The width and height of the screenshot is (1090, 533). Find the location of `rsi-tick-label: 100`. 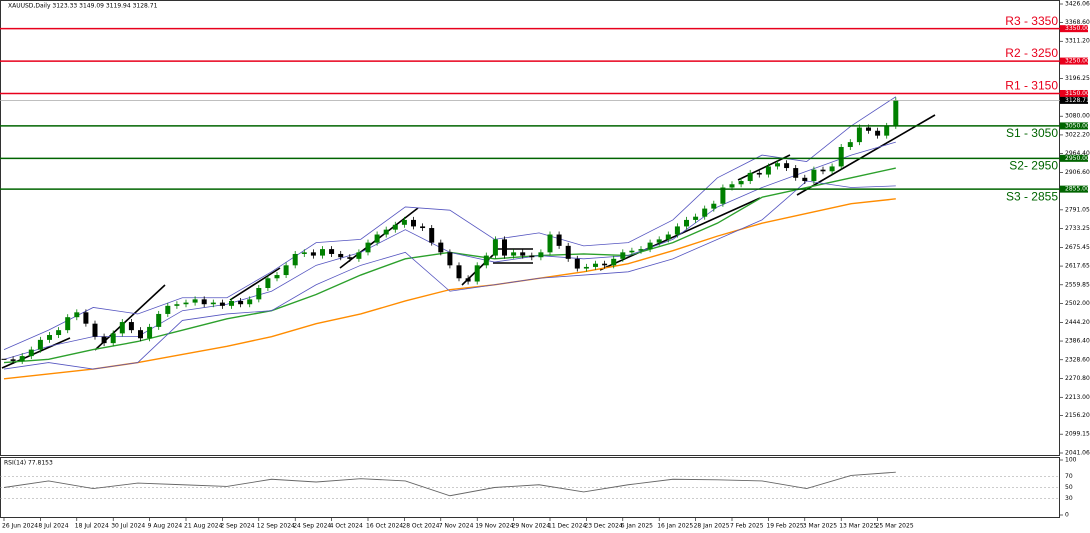

rsi-tick-label: 100 is located at coordinates (1071, 460).